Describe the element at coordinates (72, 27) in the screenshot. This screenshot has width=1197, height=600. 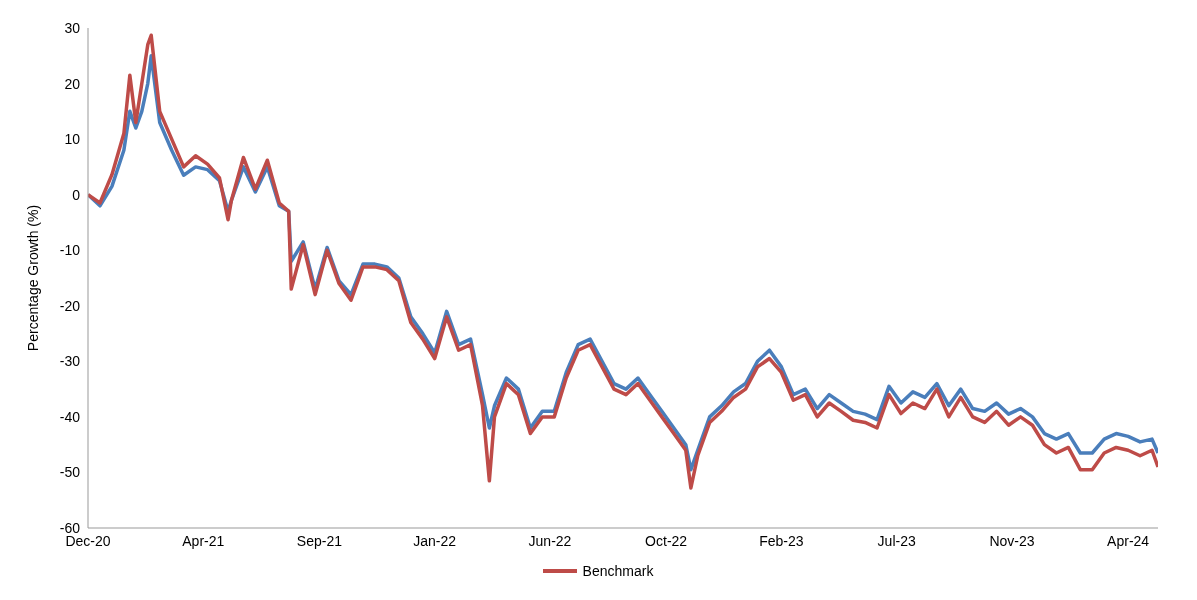
I see `y-tick-label: 30` at that location.